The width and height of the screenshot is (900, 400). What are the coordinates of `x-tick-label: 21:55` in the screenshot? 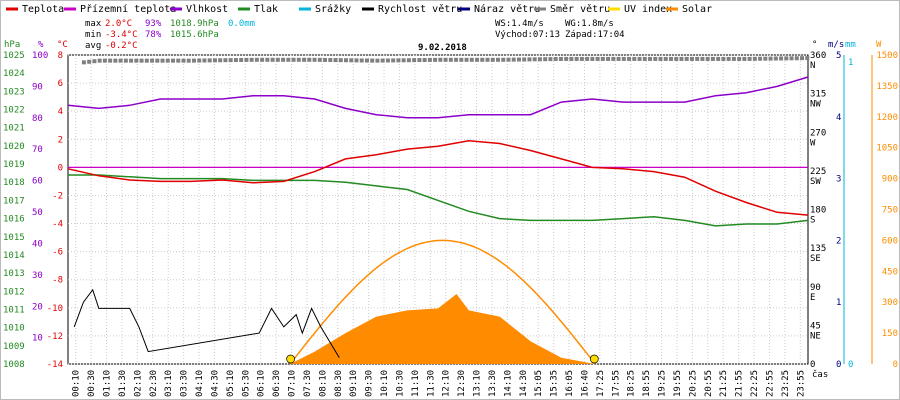 It's located at (740, 383).